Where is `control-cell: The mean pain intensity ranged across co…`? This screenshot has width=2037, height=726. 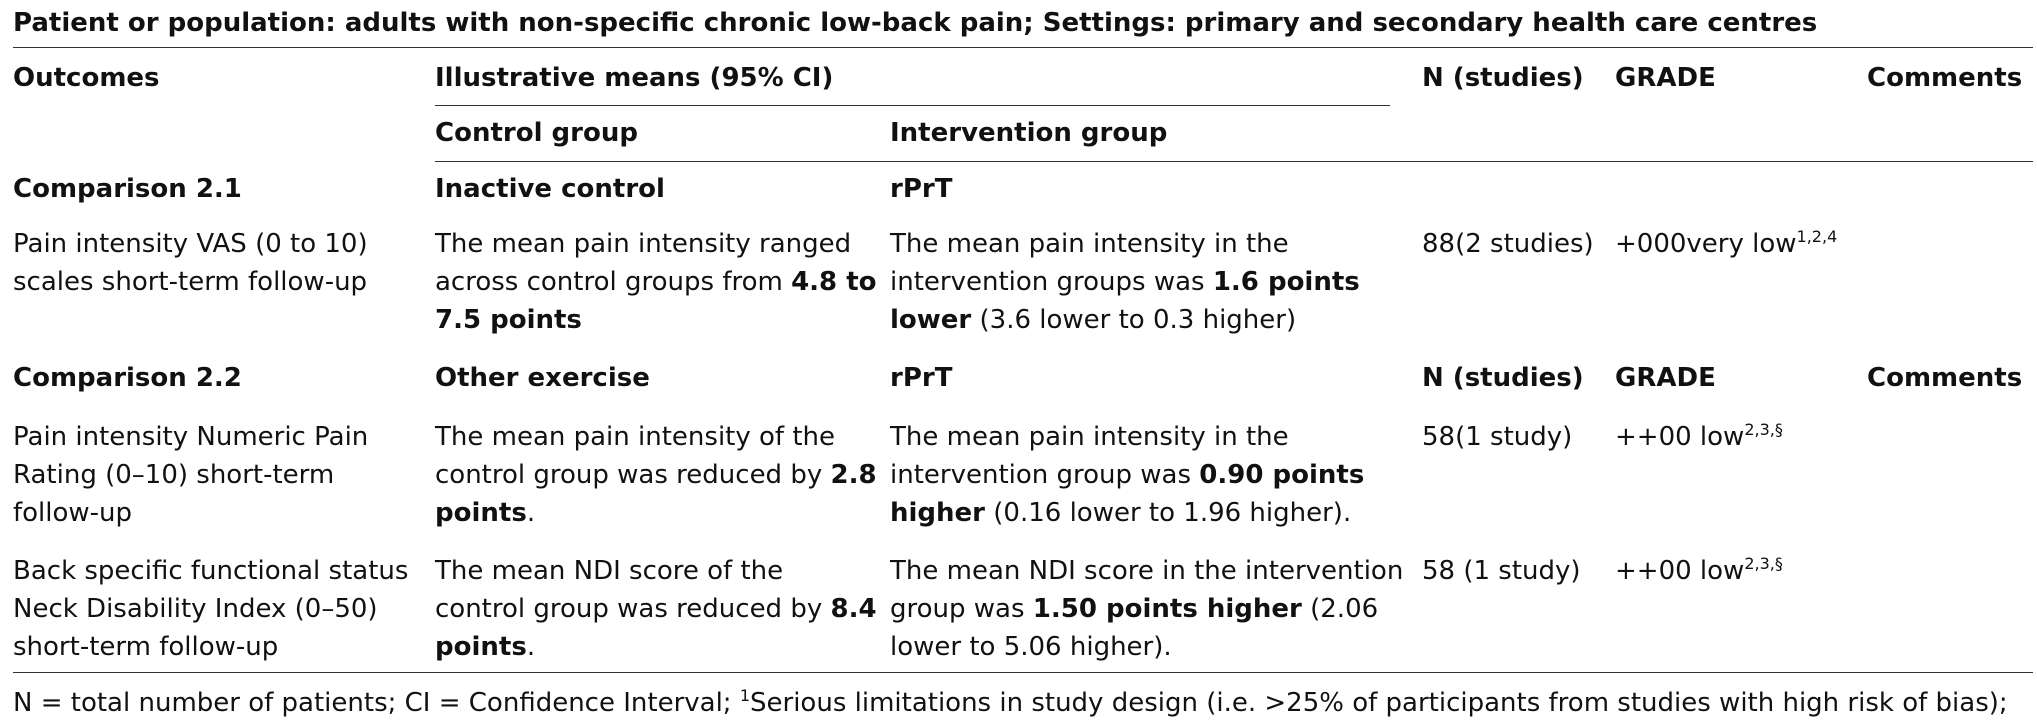 control-cell: The mean pain intensity ranged across co… is located at coordinates (657, 282).